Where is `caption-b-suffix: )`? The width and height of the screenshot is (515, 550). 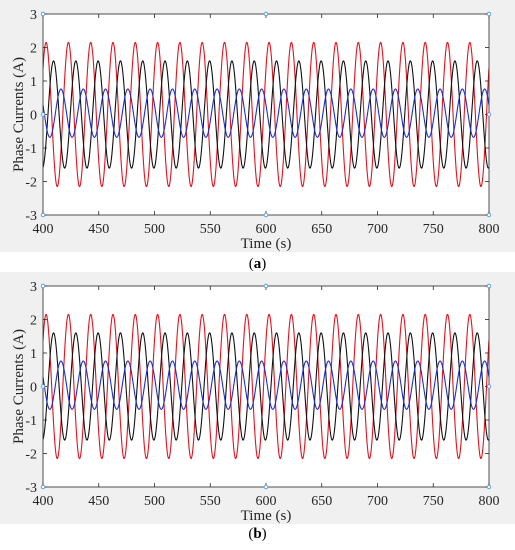 caption-b-suffix: ) is located at coordinates (264, 534).